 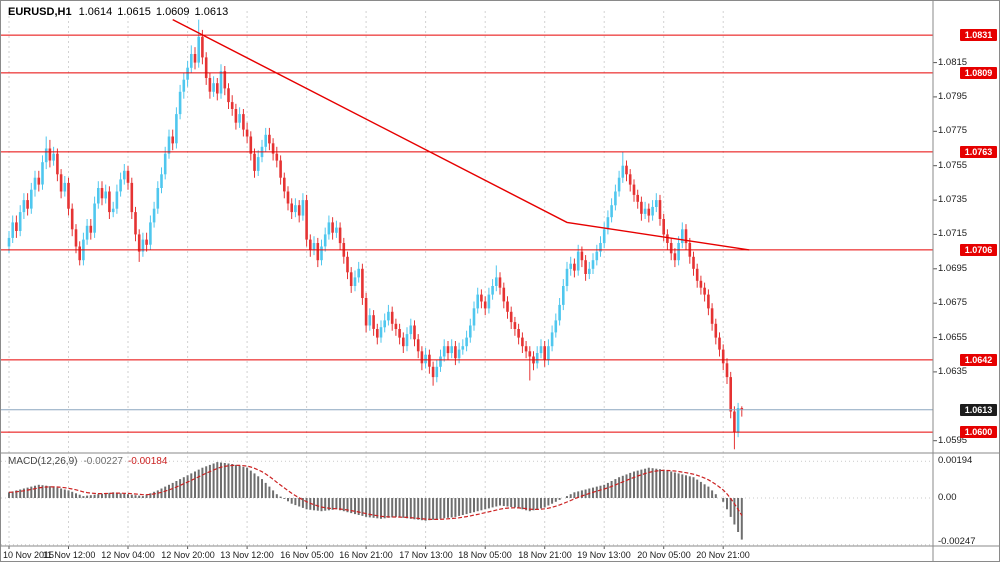 I want to click on price-level-badge: 1.0763, so click(x=978, y=152).